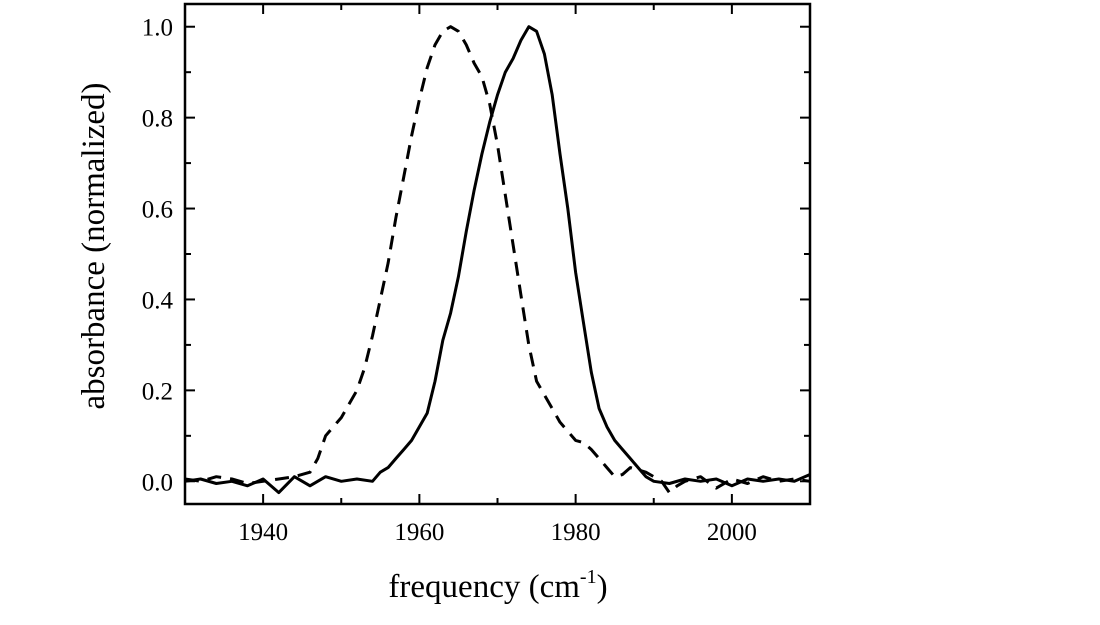 The height and width of the screenshot is (625, 1100). Describe the element at coordinates (732, 532) in the screenshot. I see `x-tick-label: 2000` at that location.